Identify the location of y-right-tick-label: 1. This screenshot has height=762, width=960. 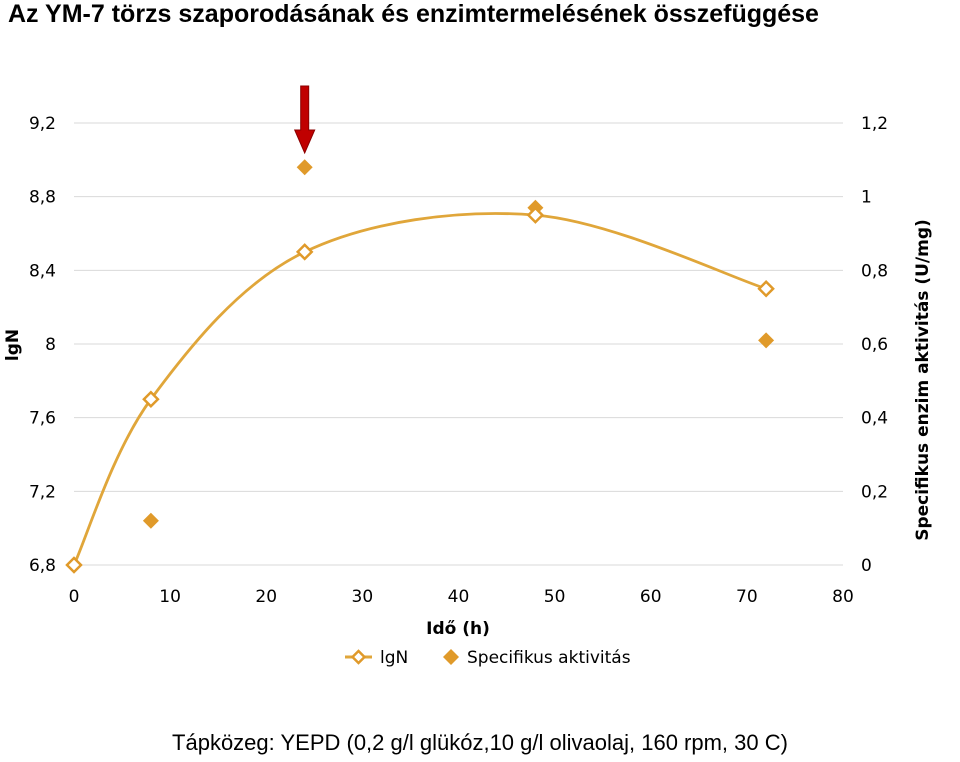
(866, 198).